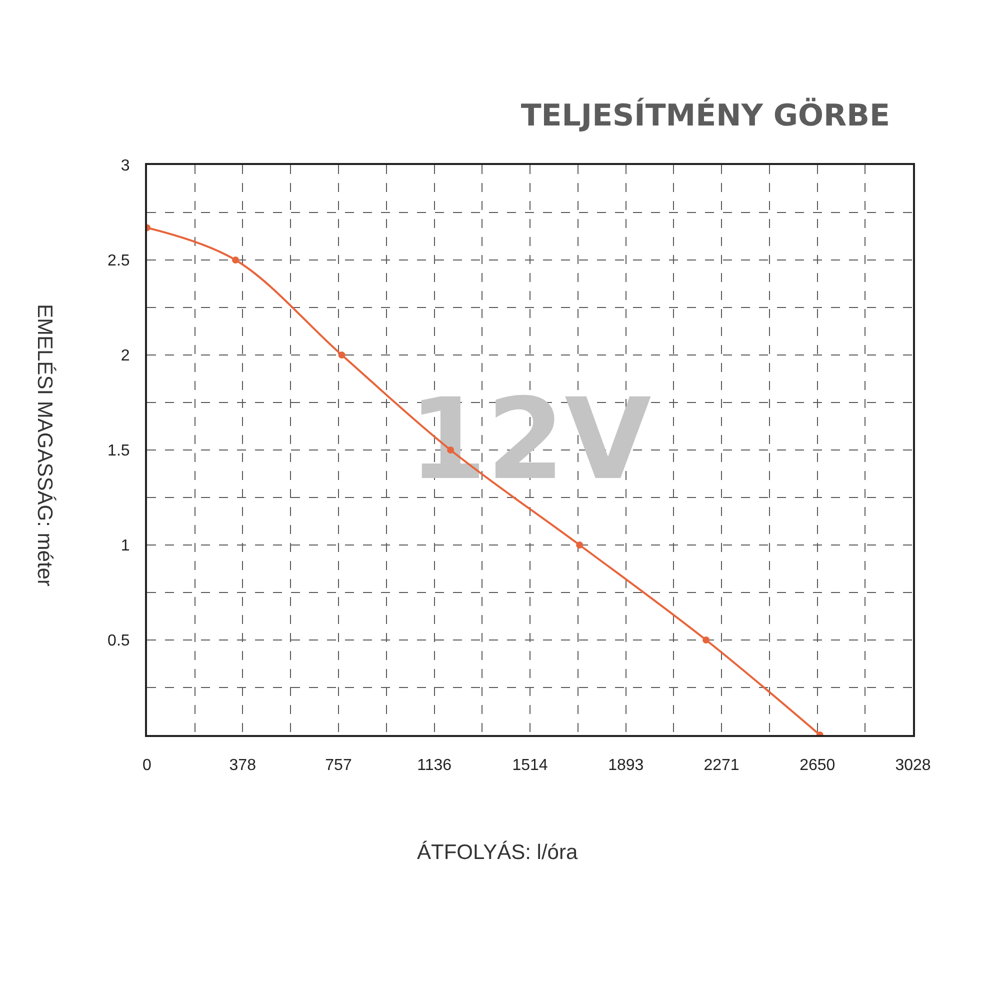 This screenshot has width=1000, height=1000. I want to click on y-axis-title: EMELÉSI MAGASSÁG: méter, so click(45, 445).